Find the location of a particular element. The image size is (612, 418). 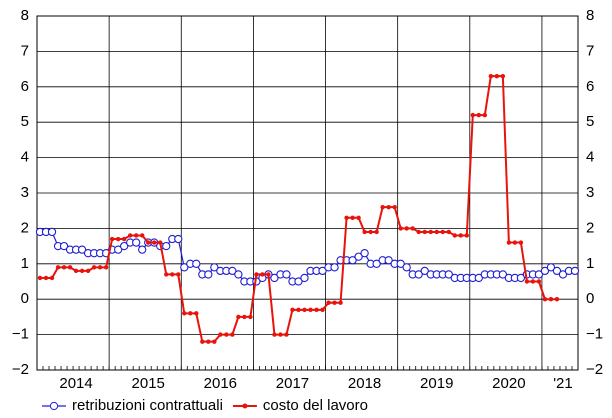

y-tick-label-right: 0 is located at coordinates (590, 298).